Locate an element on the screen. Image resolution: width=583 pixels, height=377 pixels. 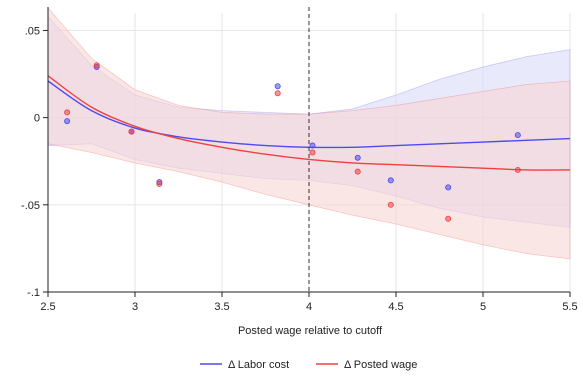
legend-label: Δ Posted wage is located at coordinates (380, 365).